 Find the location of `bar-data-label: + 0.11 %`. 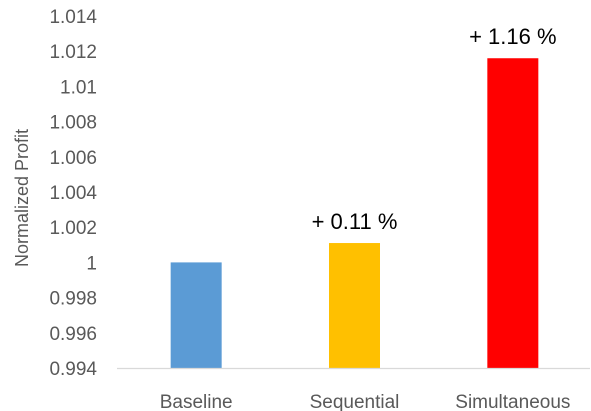

bar-data-label: + 0.11 % is located at coordinates (355, 221).